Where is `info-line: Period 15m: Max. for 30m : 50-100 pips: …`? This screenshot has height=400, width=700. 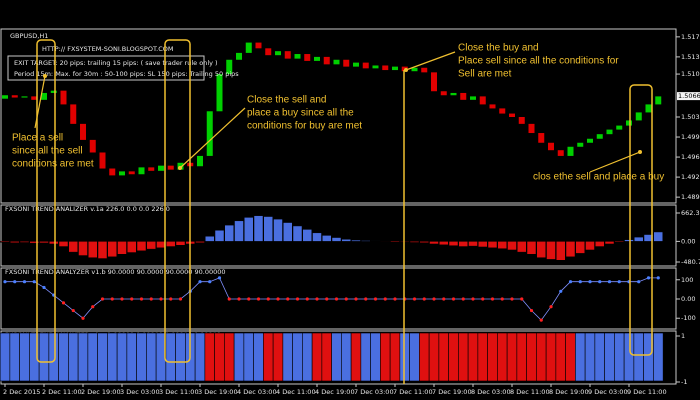 info-line: Period 15m: Max. for 30m : 50-100 pips: … is located at coordinates (126, 74).